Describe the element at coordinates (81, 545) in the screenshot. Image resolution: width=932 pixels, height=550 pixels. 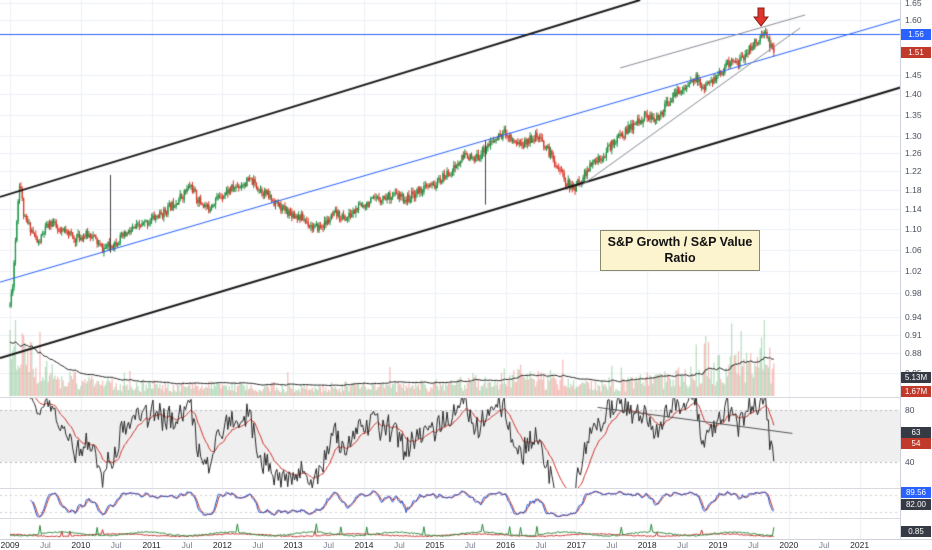
I see `time-tick-label: 2010` at that location.